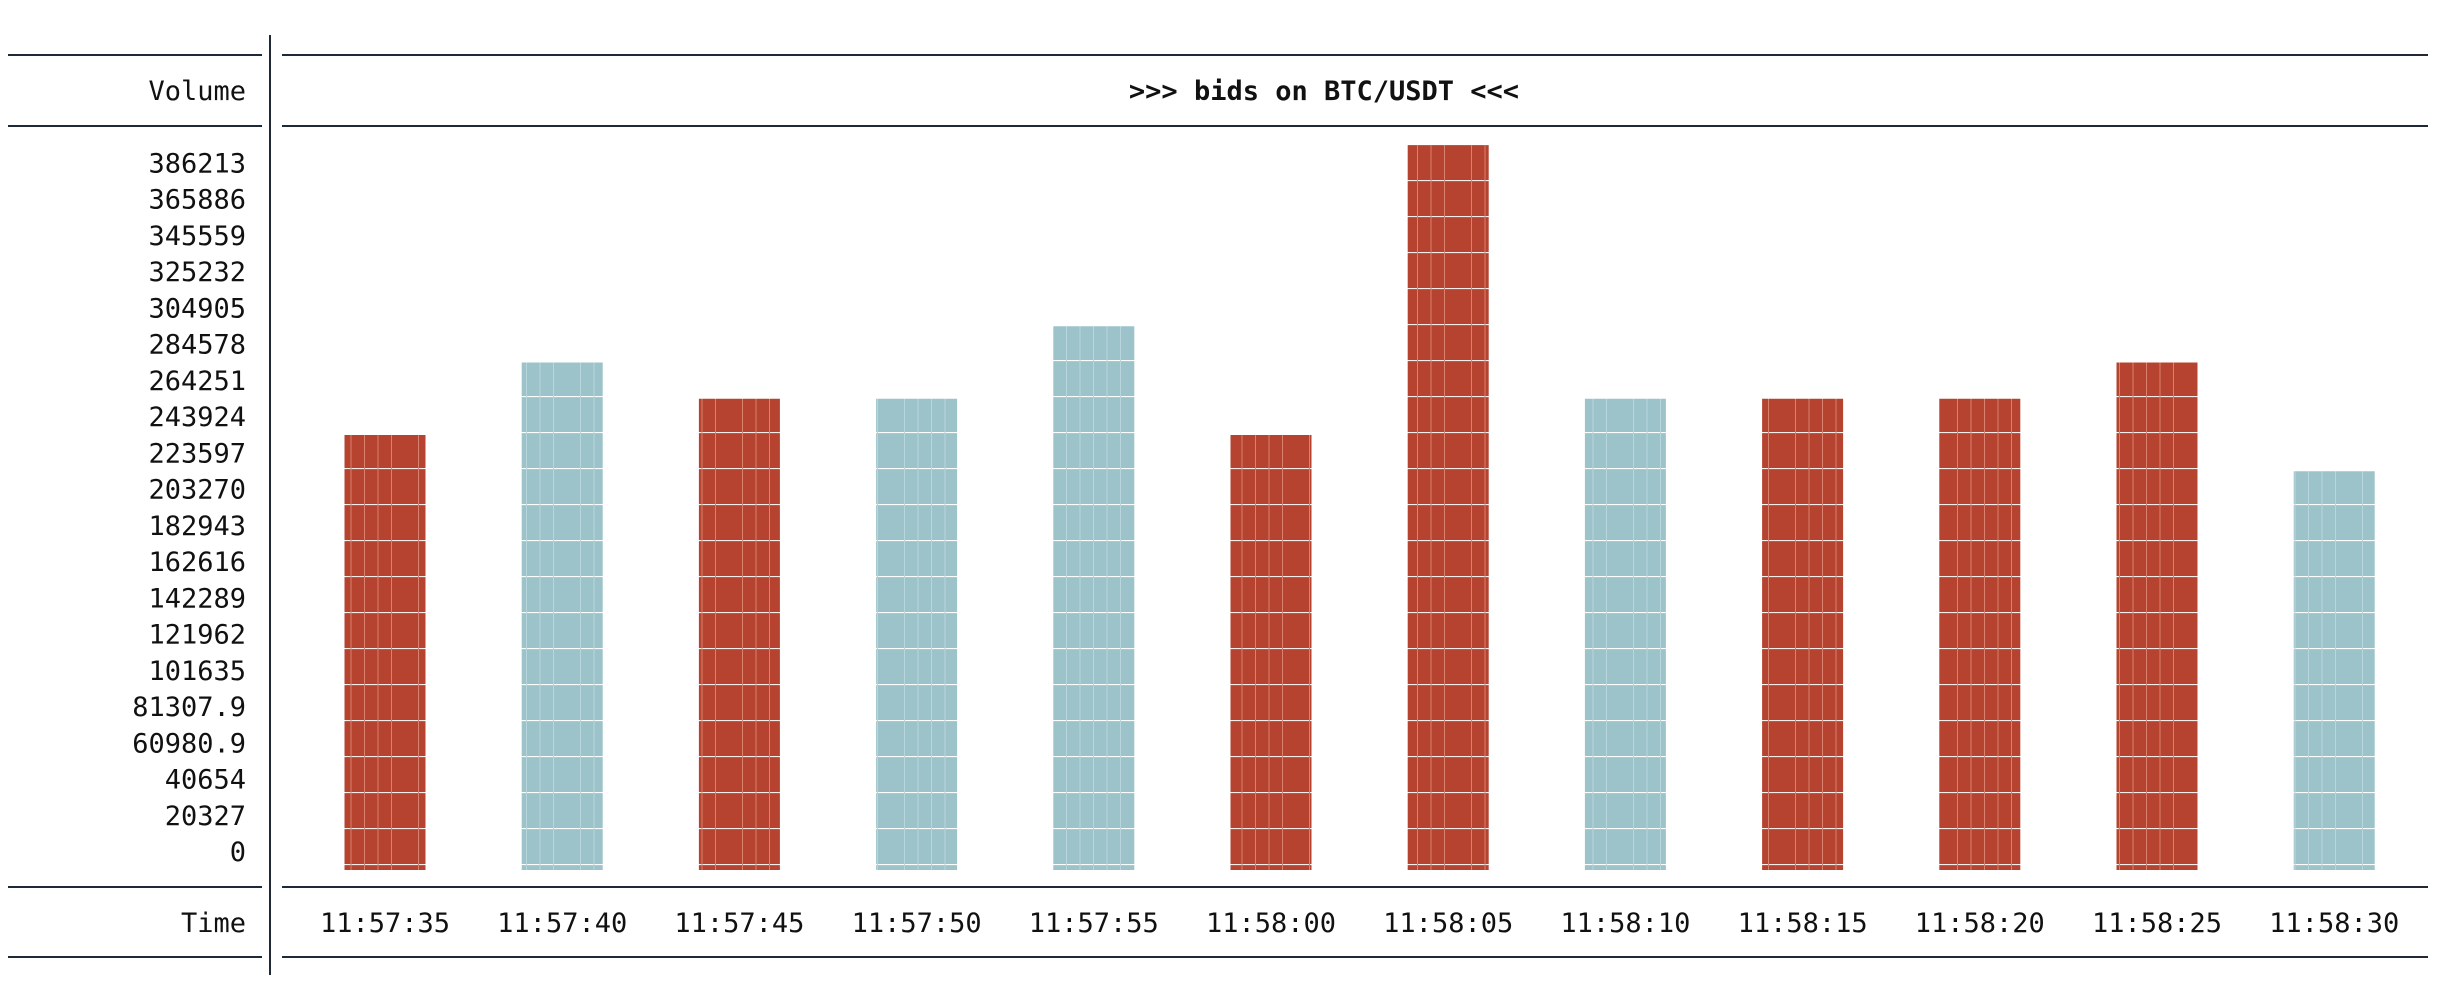 The width and height of the screenshot is (2448, 998). Describe the element at coordinates (238, 852) in the screenshot. I see `y-tick-label: 0` at that location.